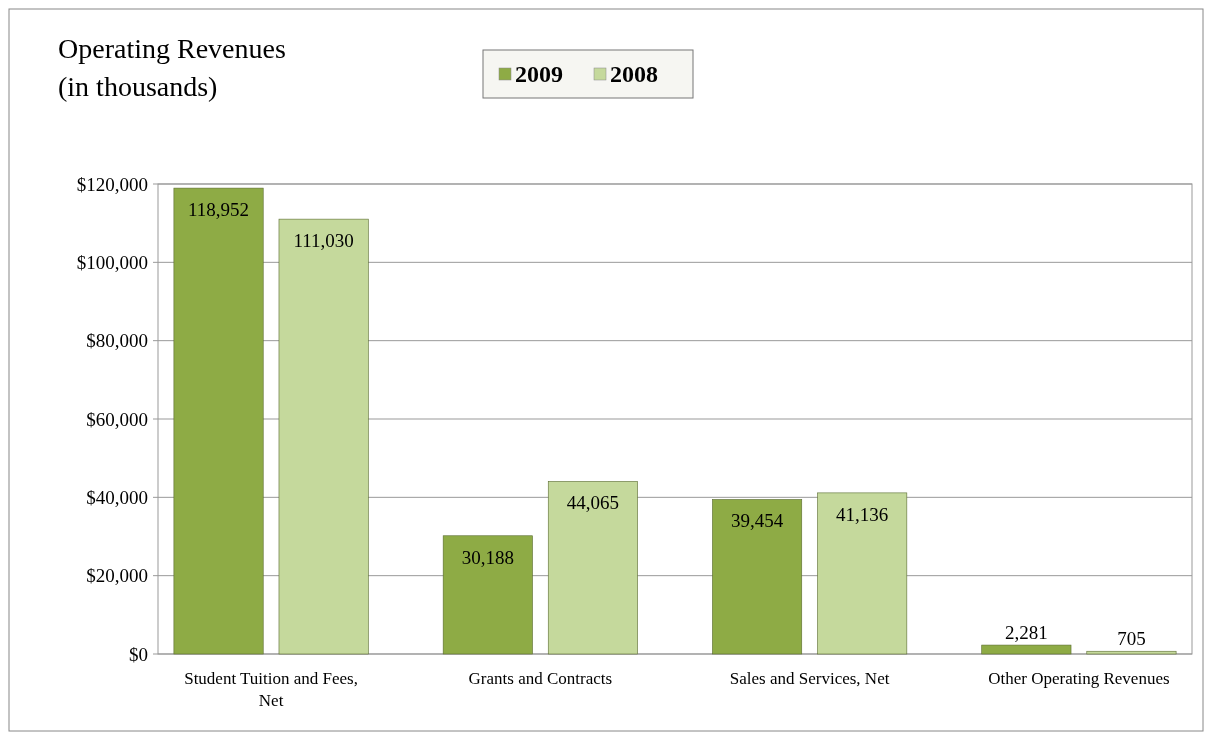  Describe the element at coordinates (757, 521) in the screenshot. I see `data-label: 39,454` at that location.